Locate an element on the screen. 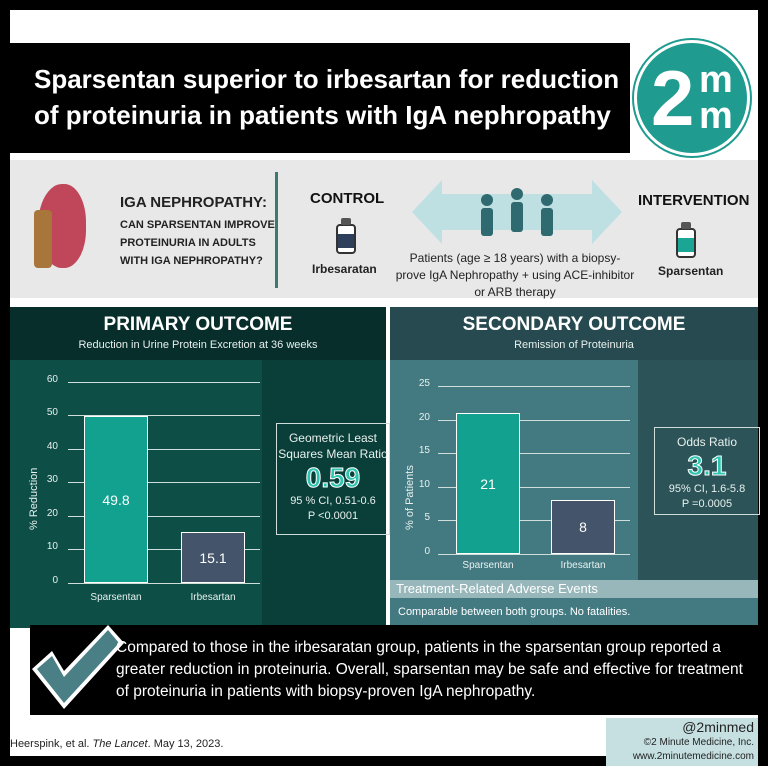 This screenshot has width=768, height=766. secondary-stat-area is located at coordinates (698, 470).